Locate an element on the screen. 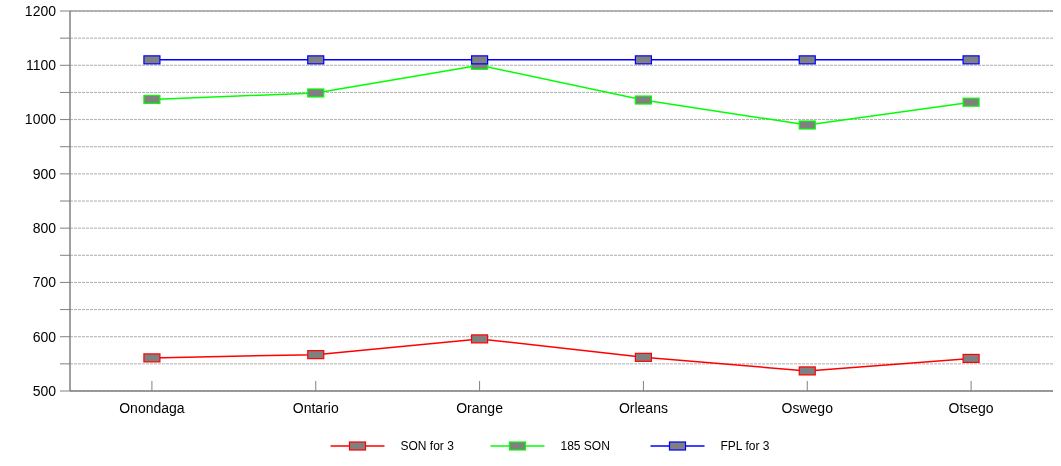  x-tick-label: Oswego is located at coordinates (807, 408).